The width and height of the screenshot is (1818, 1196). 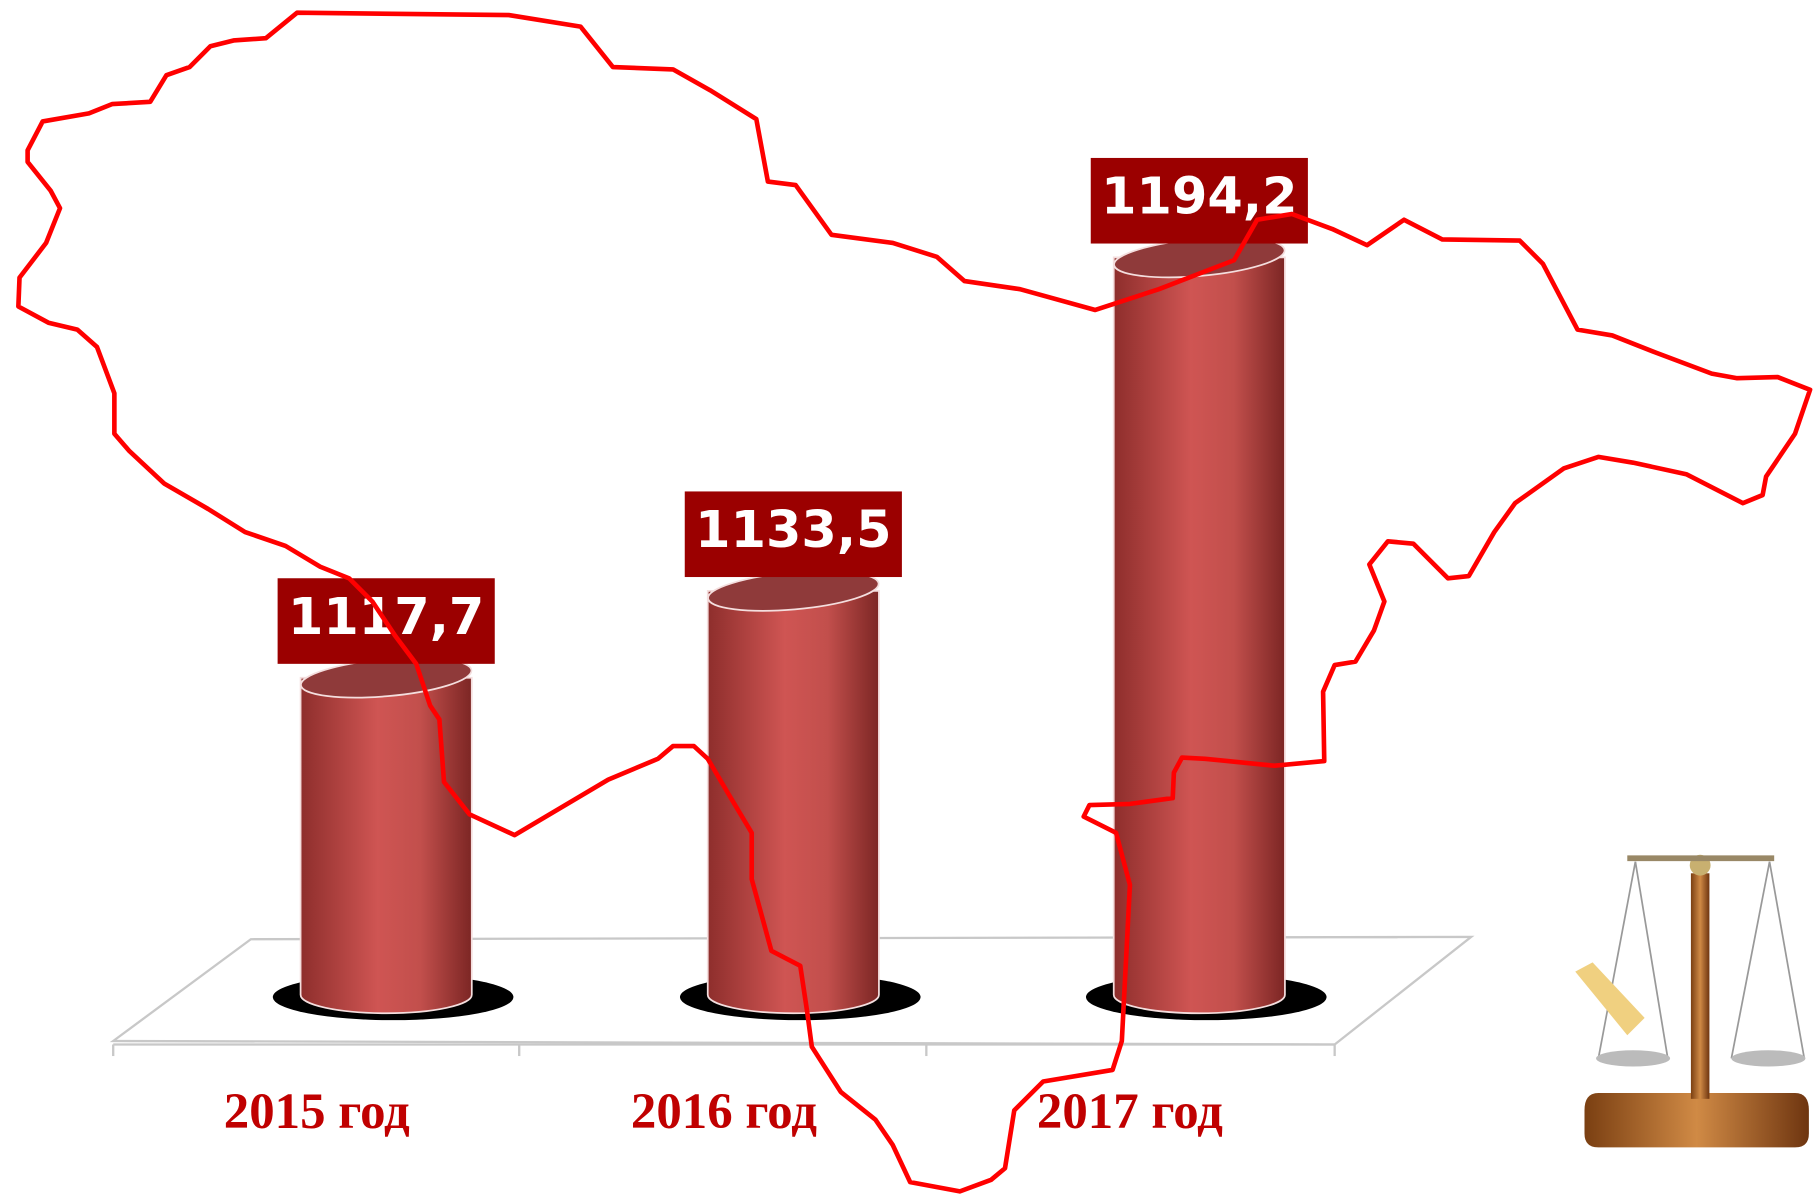 What do you see at coordinates (1692, 1001) in the screenshot?
I see `scales-icon` at bounding box center [1692, 1001].